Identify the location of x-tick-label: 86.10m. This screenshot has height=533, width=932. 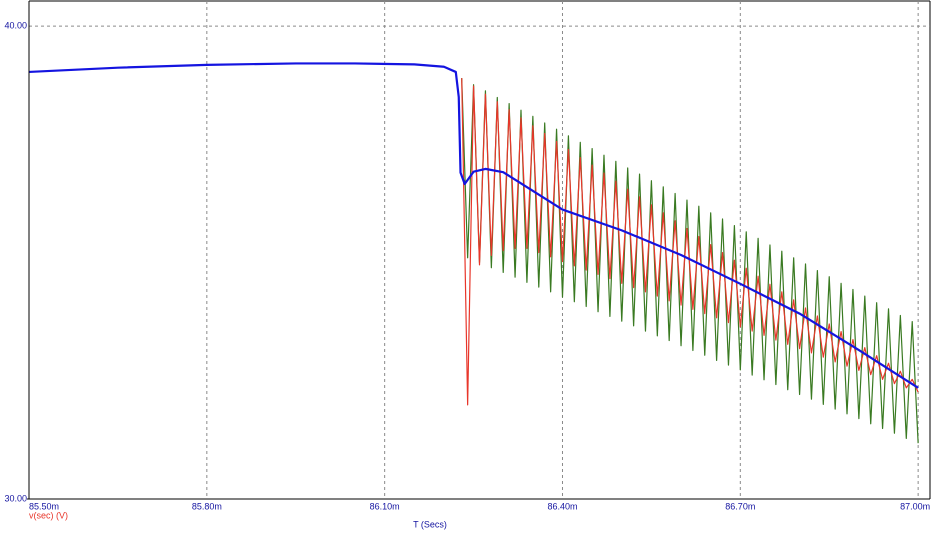
(385, 506).